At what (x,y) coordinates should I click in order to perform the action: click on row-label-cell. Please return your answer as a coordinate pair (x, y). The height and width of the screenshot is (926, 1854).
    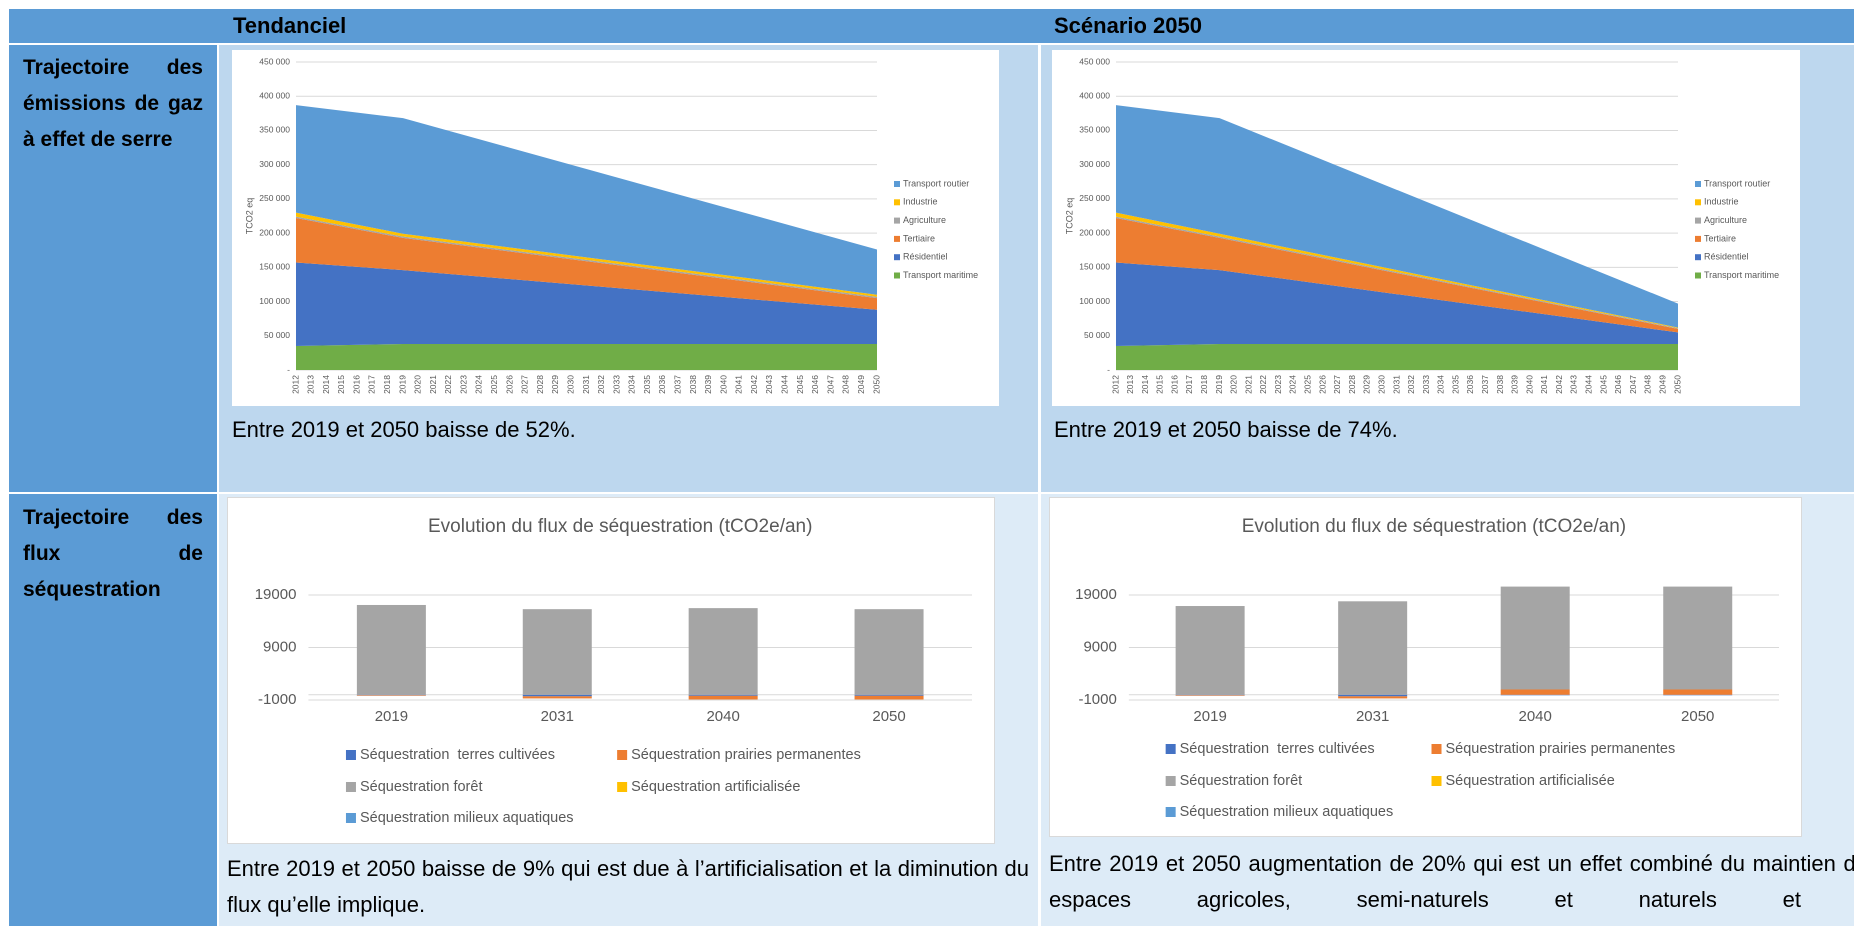
    Looking at the image, I should click on (113, 268).